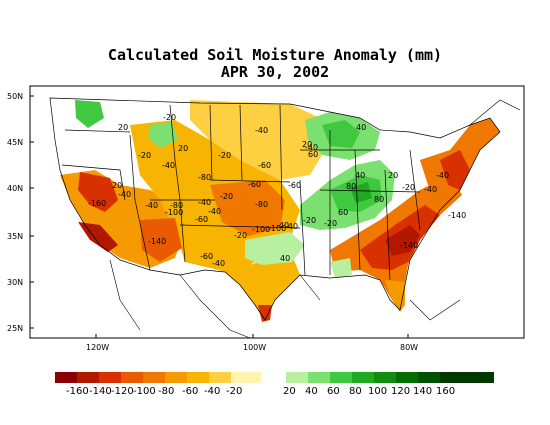 The height and width of the screenshot is (425, 550). What do you see at coordinates (15, 328) in the screenshot?
I see `lat-label-25n: 25N` at bounding box center [15, 328].